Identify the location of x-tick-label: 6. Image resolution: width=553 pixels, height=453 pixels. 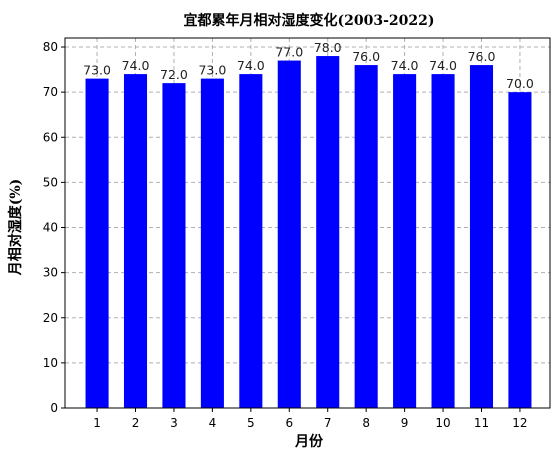
(289, 423).